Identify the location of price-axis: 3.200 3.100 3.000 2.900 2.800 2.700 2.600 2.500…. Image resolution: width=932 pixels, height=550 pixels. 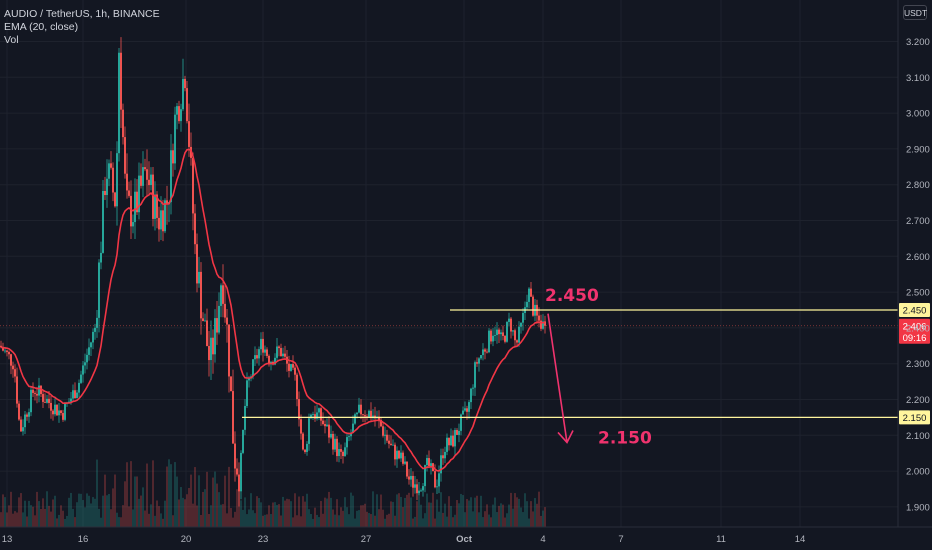
(913, 263).